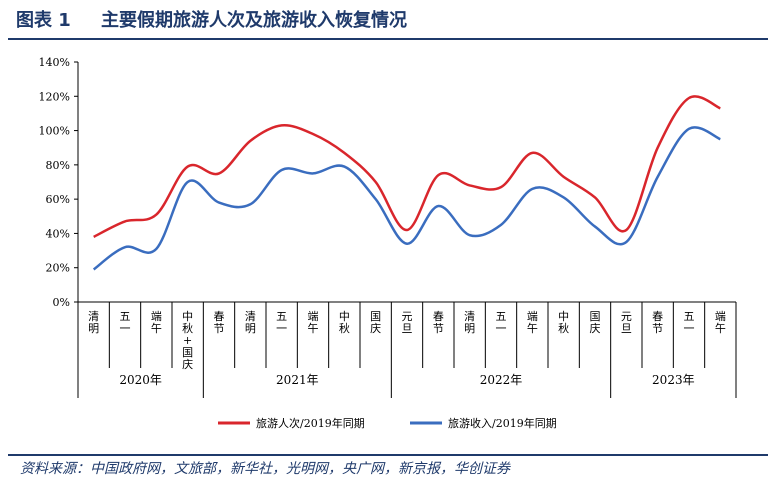 The image size is (774, 482). Describe the element at coordinates (310, 423) in the screenshot. I see `legend-label-1: 旅游人次/2019年同期` at that location.